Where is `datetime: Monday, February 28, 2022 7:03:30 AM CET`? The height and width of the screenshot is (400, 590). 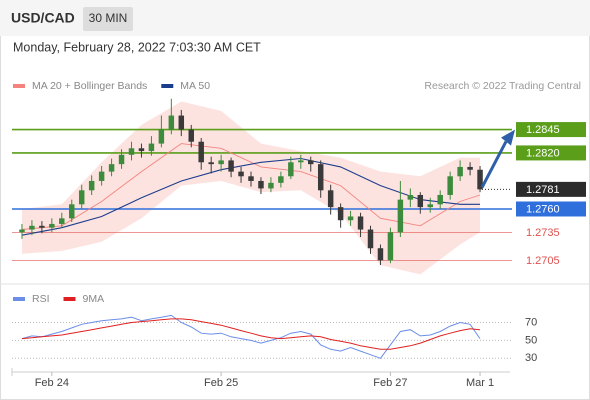 datetime: Monday, February 28, 2022 7:03:30 AM CET is located at coordinates (137, 47).